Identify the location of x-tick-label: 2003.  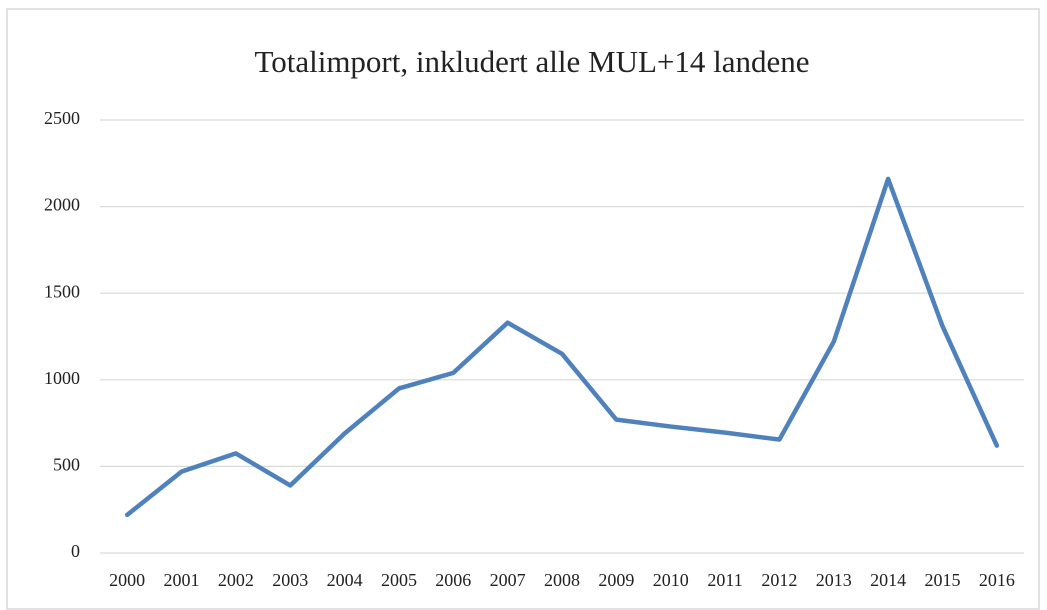
(290, 580).